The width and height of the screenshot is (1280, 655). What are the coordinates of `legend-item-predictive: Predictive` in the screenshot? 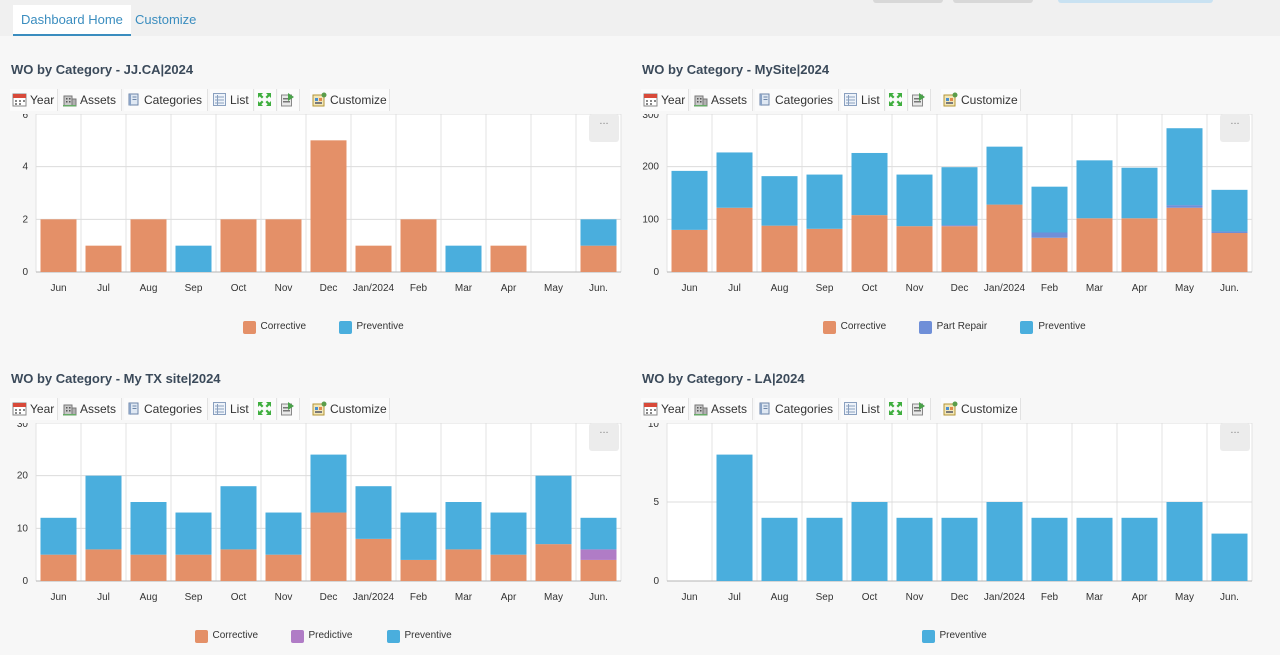 It's located at (321, 637).